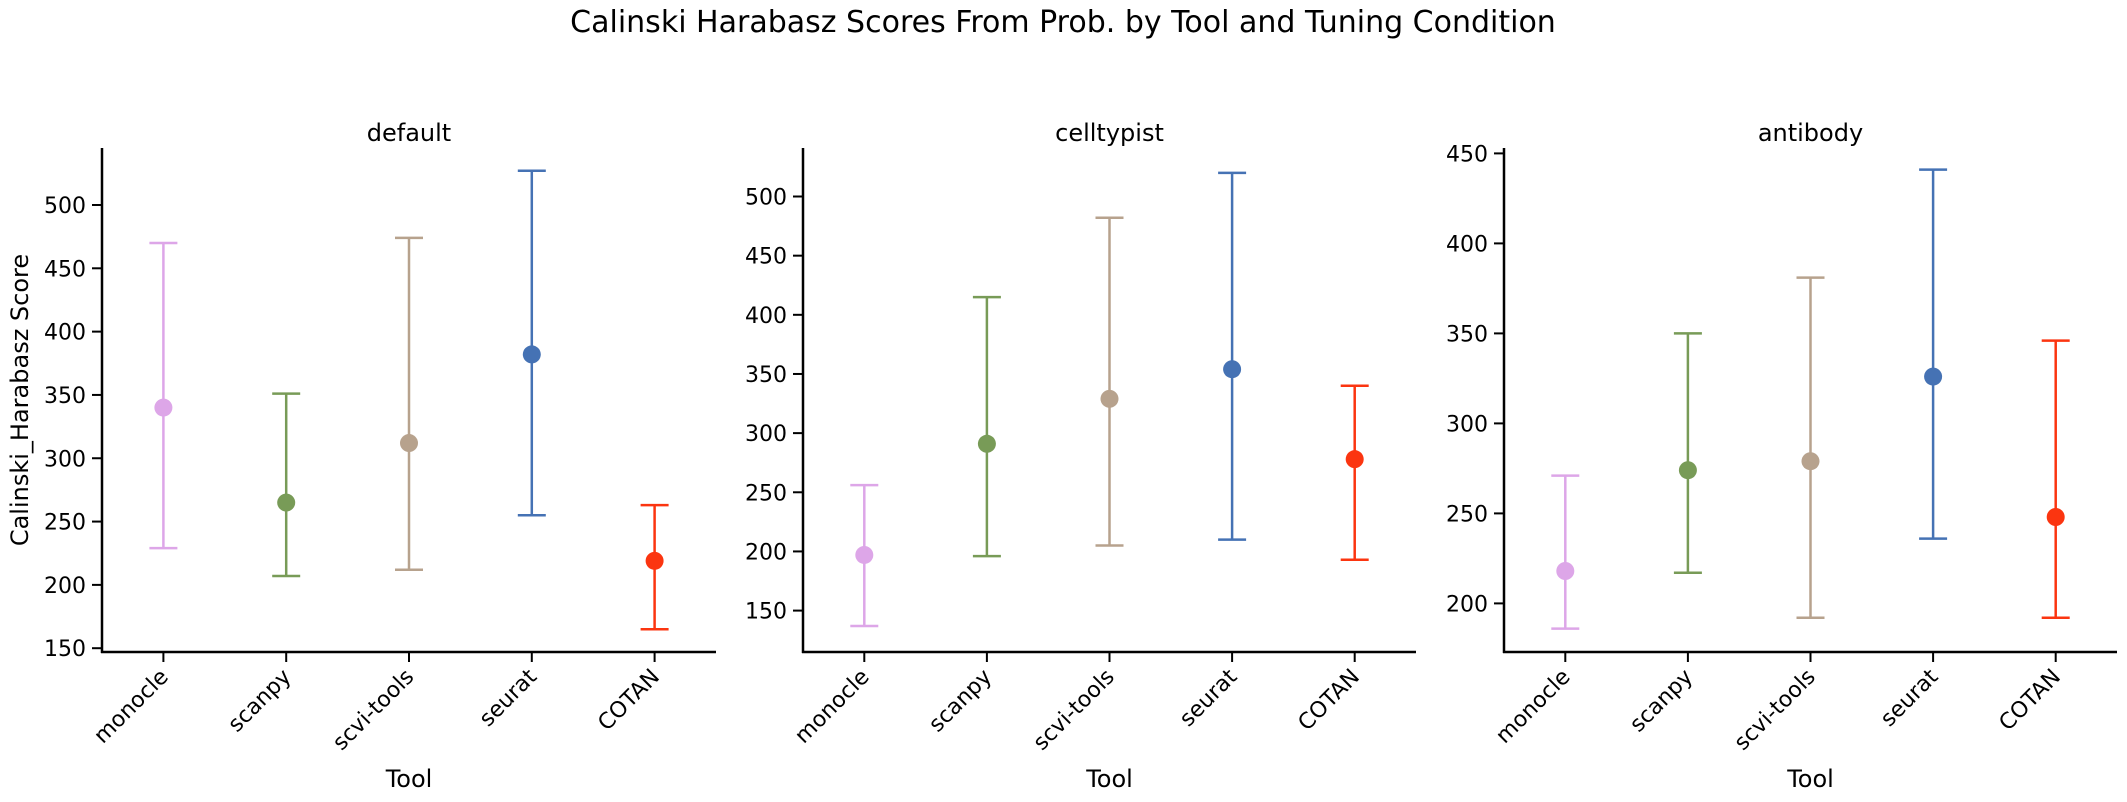 The height and width of the screenshot is (802, 2127). Describe the element at coordinates (20, 400) in the screenshot. I see `y-axis-label: Calinski_Harabasz Score` at that location.